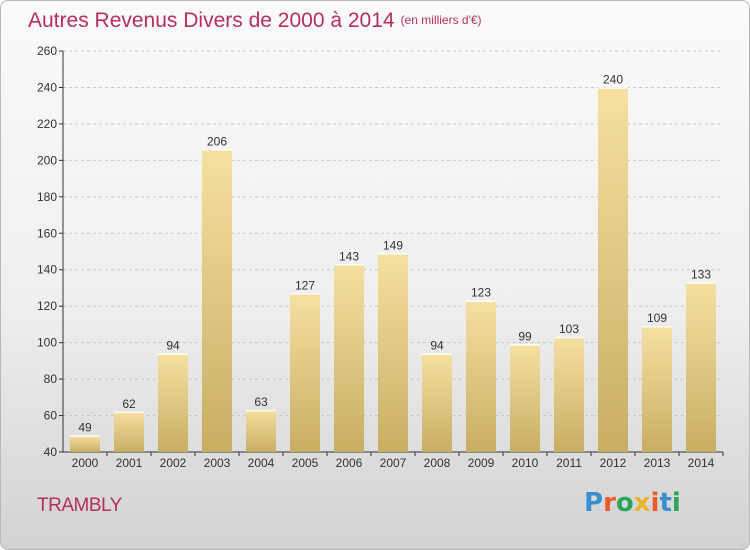 Image resolution: width=750 pixels, height=550 pixels. I want to click on chart-unit: (en milliers d'€), so click(441, 20).